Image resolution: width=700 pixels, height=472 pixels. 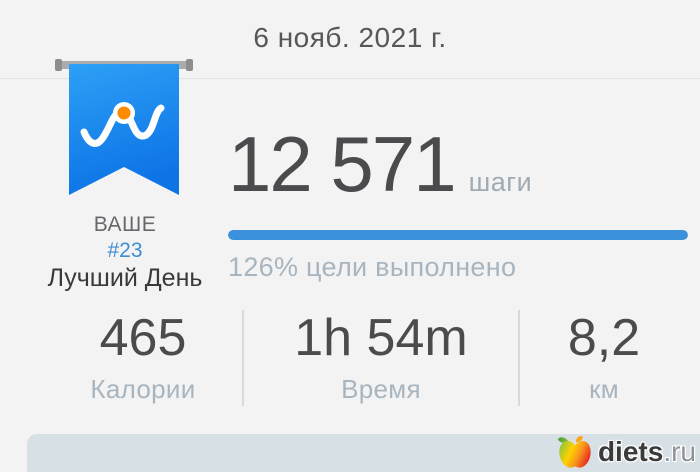 What do you see at coordinates (630, 451) in the screenshot?
I see `watermark-site: diets` at bounding box center [630, 451].